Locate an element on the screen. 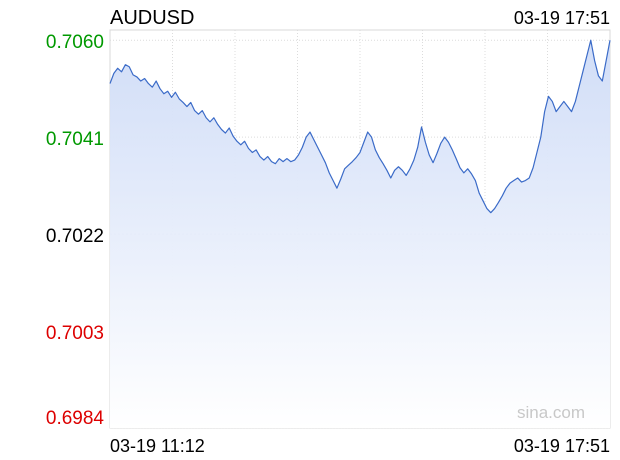  y-tick-label: 0.7003 is located at coordinates (75, 333).